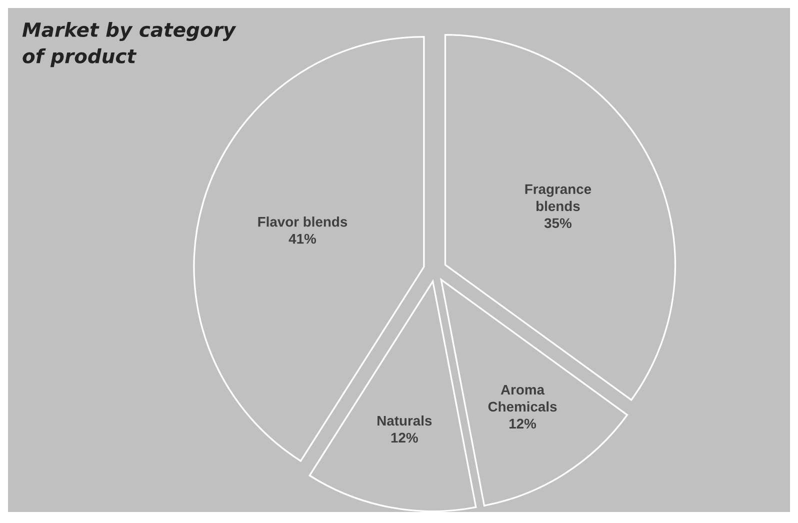 The image size is (798, 523). I want to click on slice-label: Naturals, so click(405, 420).